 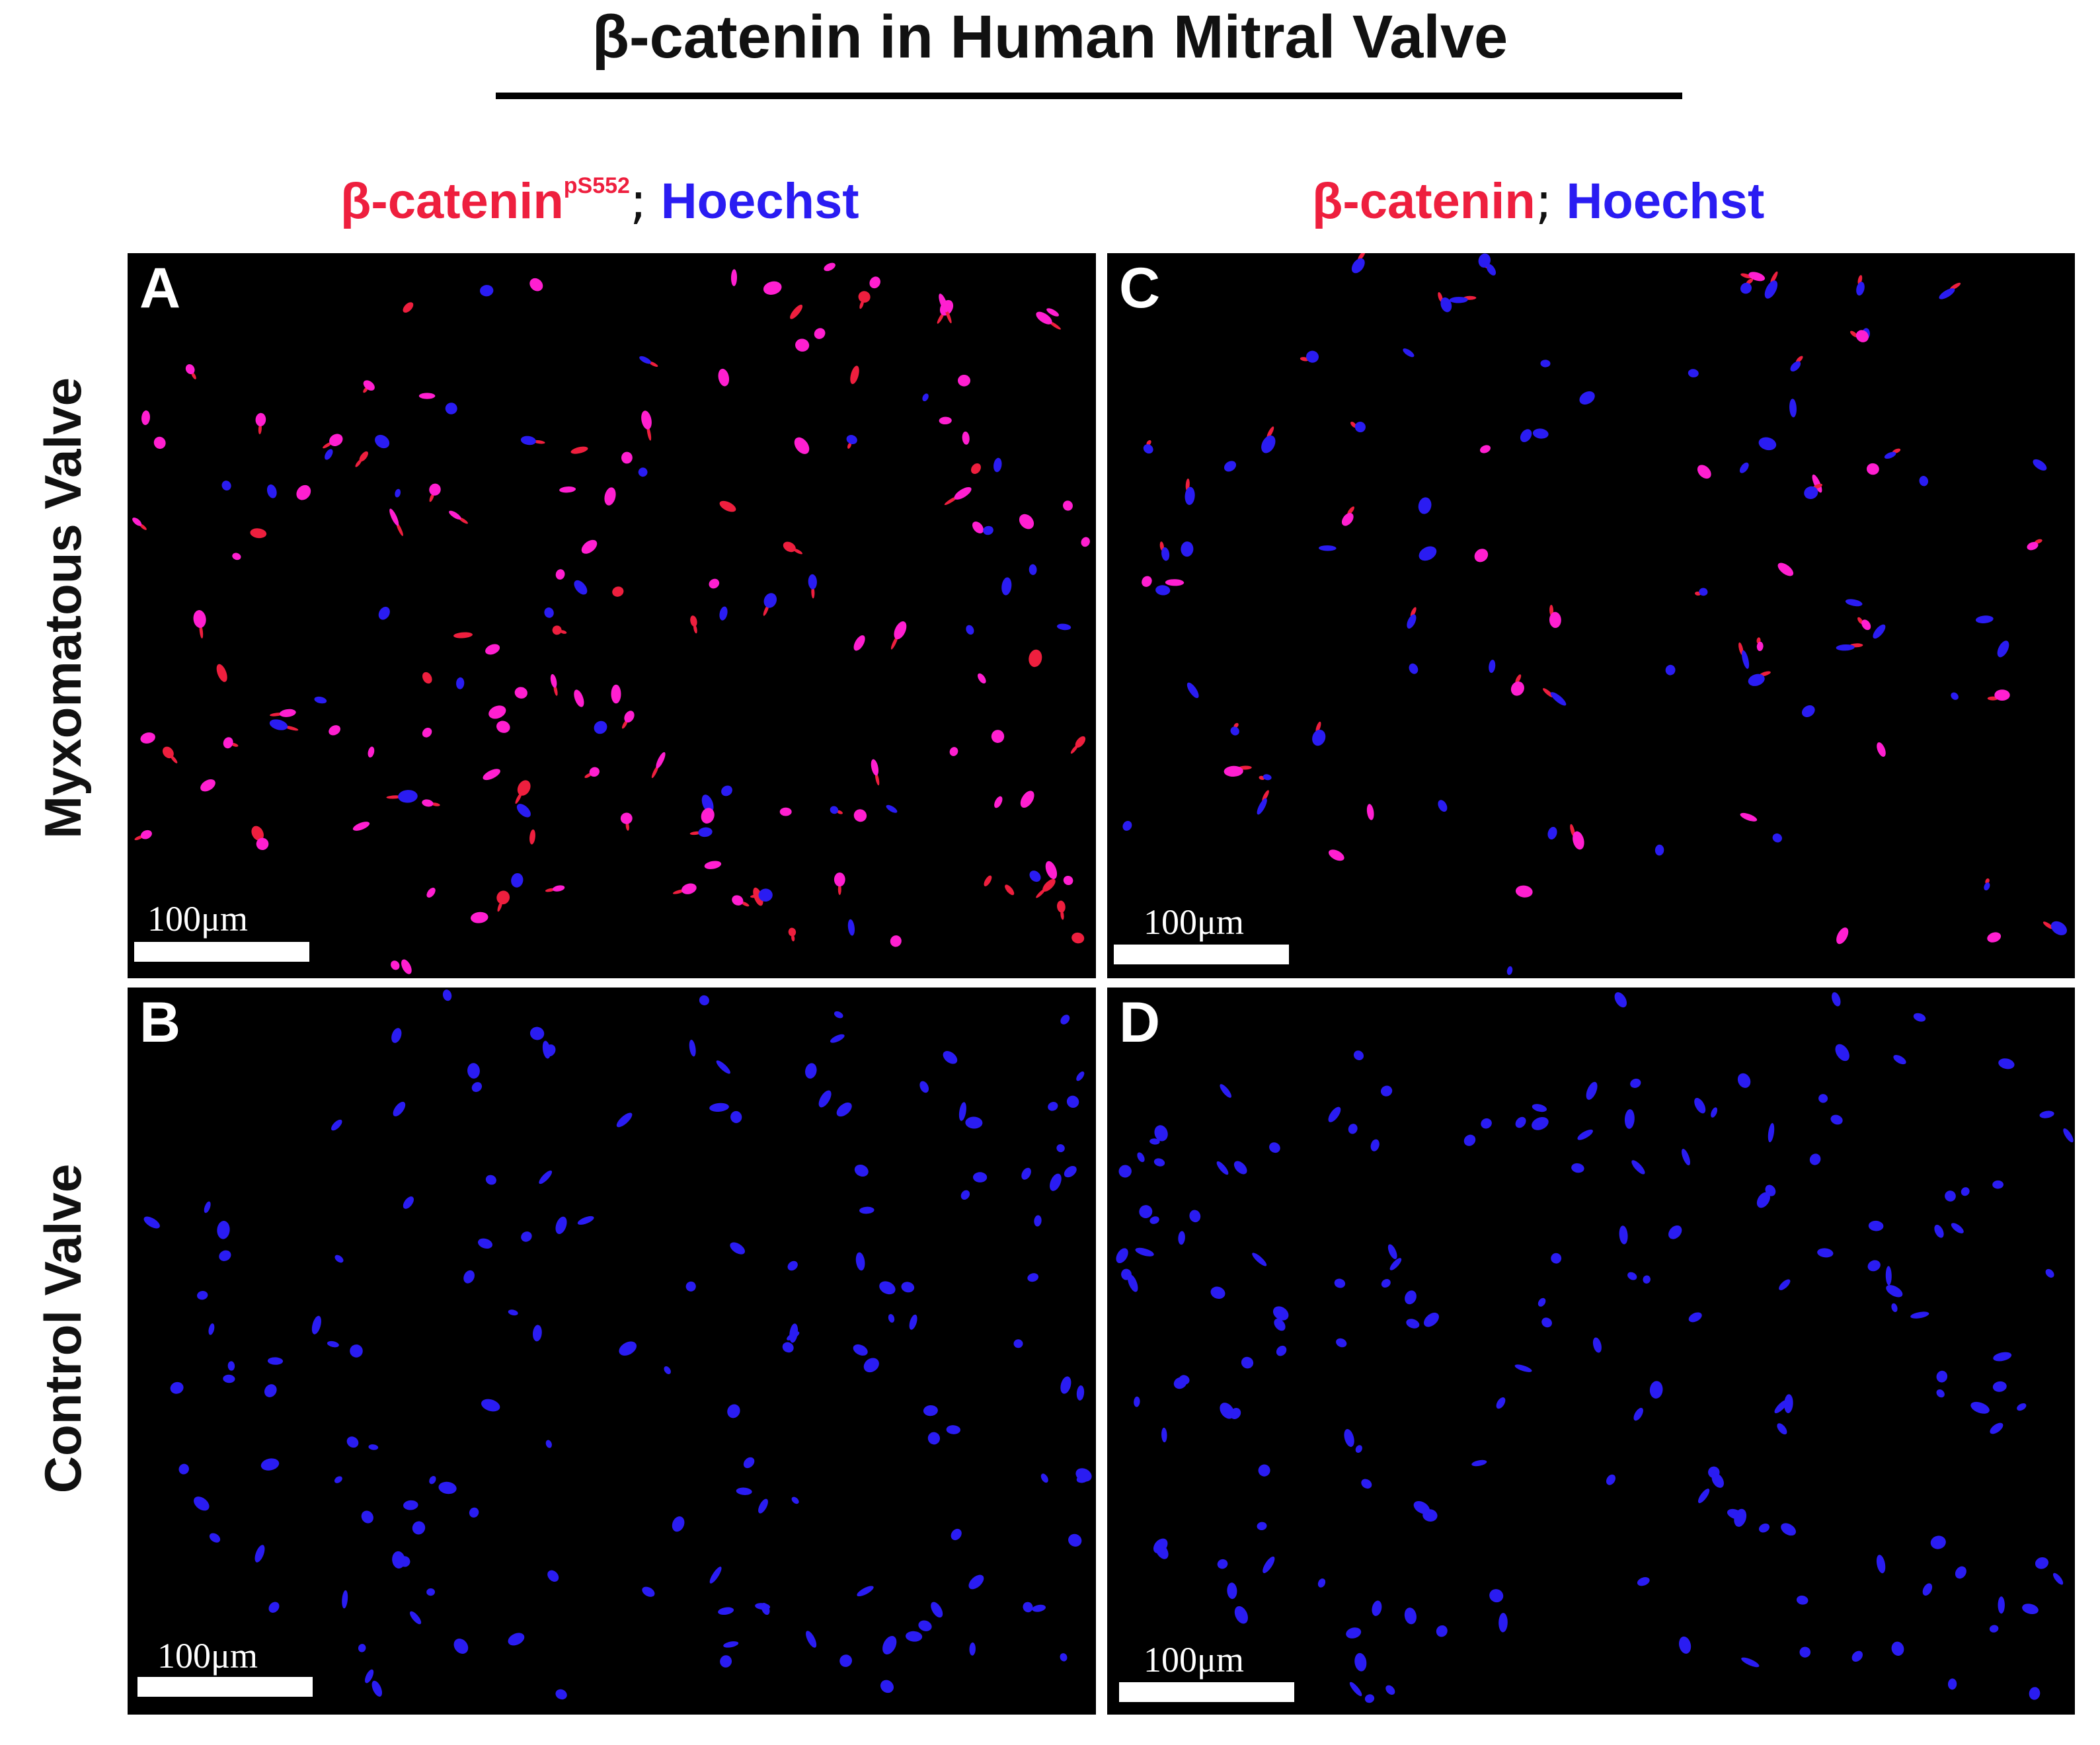 I want to click on panel-letter: D, so click(x=1140, y=1022).